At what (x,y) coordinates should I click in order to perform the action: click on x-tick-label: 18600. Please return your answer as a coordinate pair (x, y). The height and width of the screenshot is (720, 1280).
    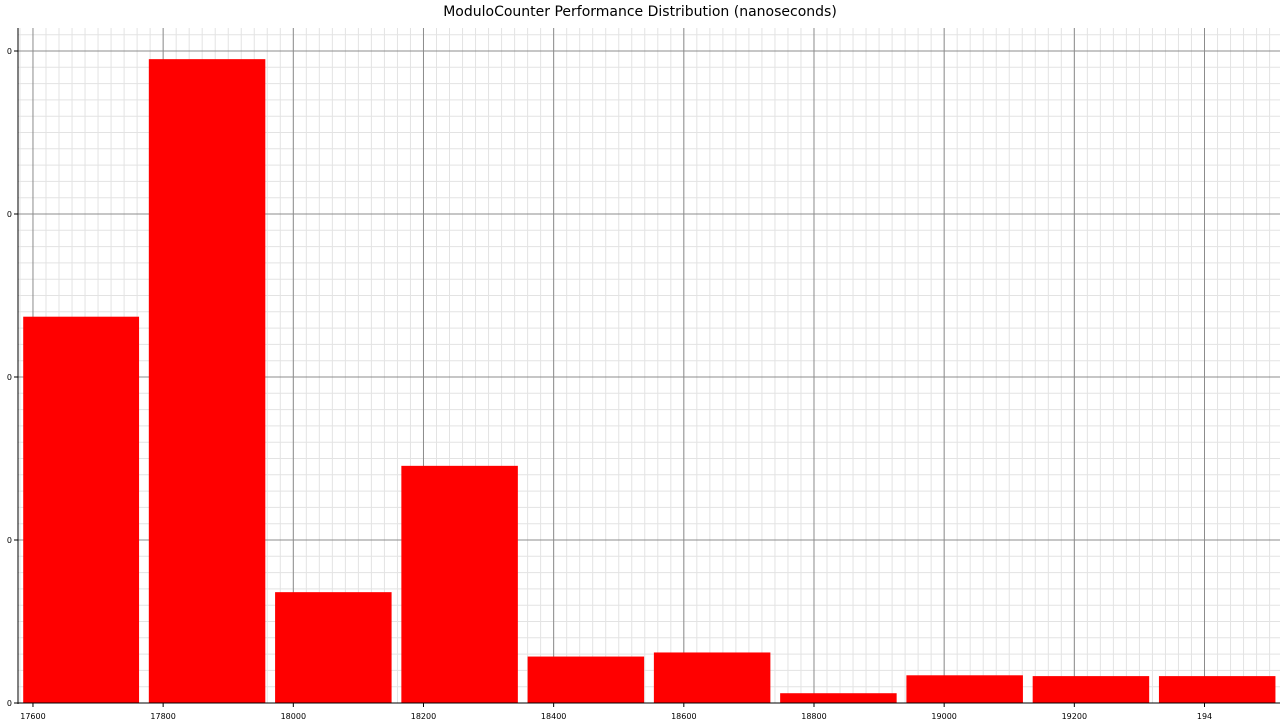
    Looking at the image, I should click on (683, 716).